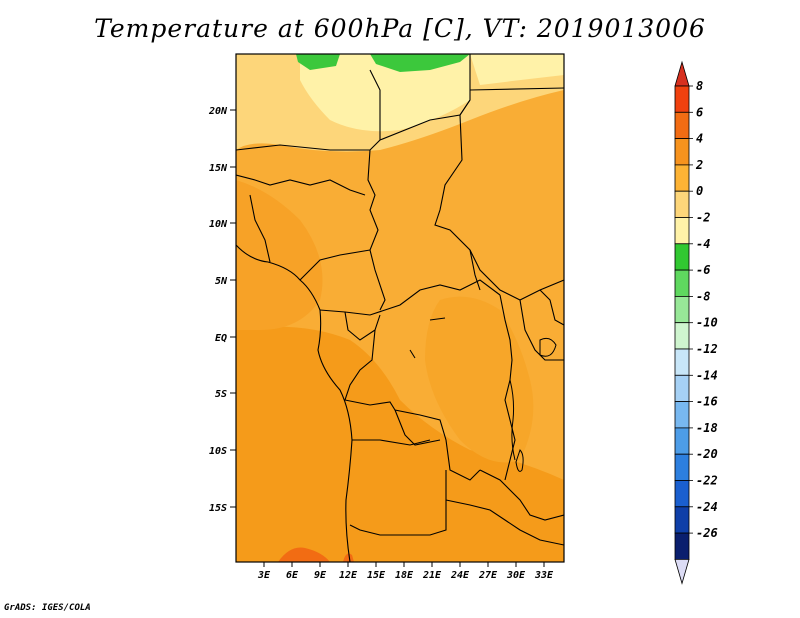 Image resolution: width=800 pixels, height=618 pixels. Describe the element at coordinates (264, 575) in the screenshot. I see `lon-label: 3E` at that location.